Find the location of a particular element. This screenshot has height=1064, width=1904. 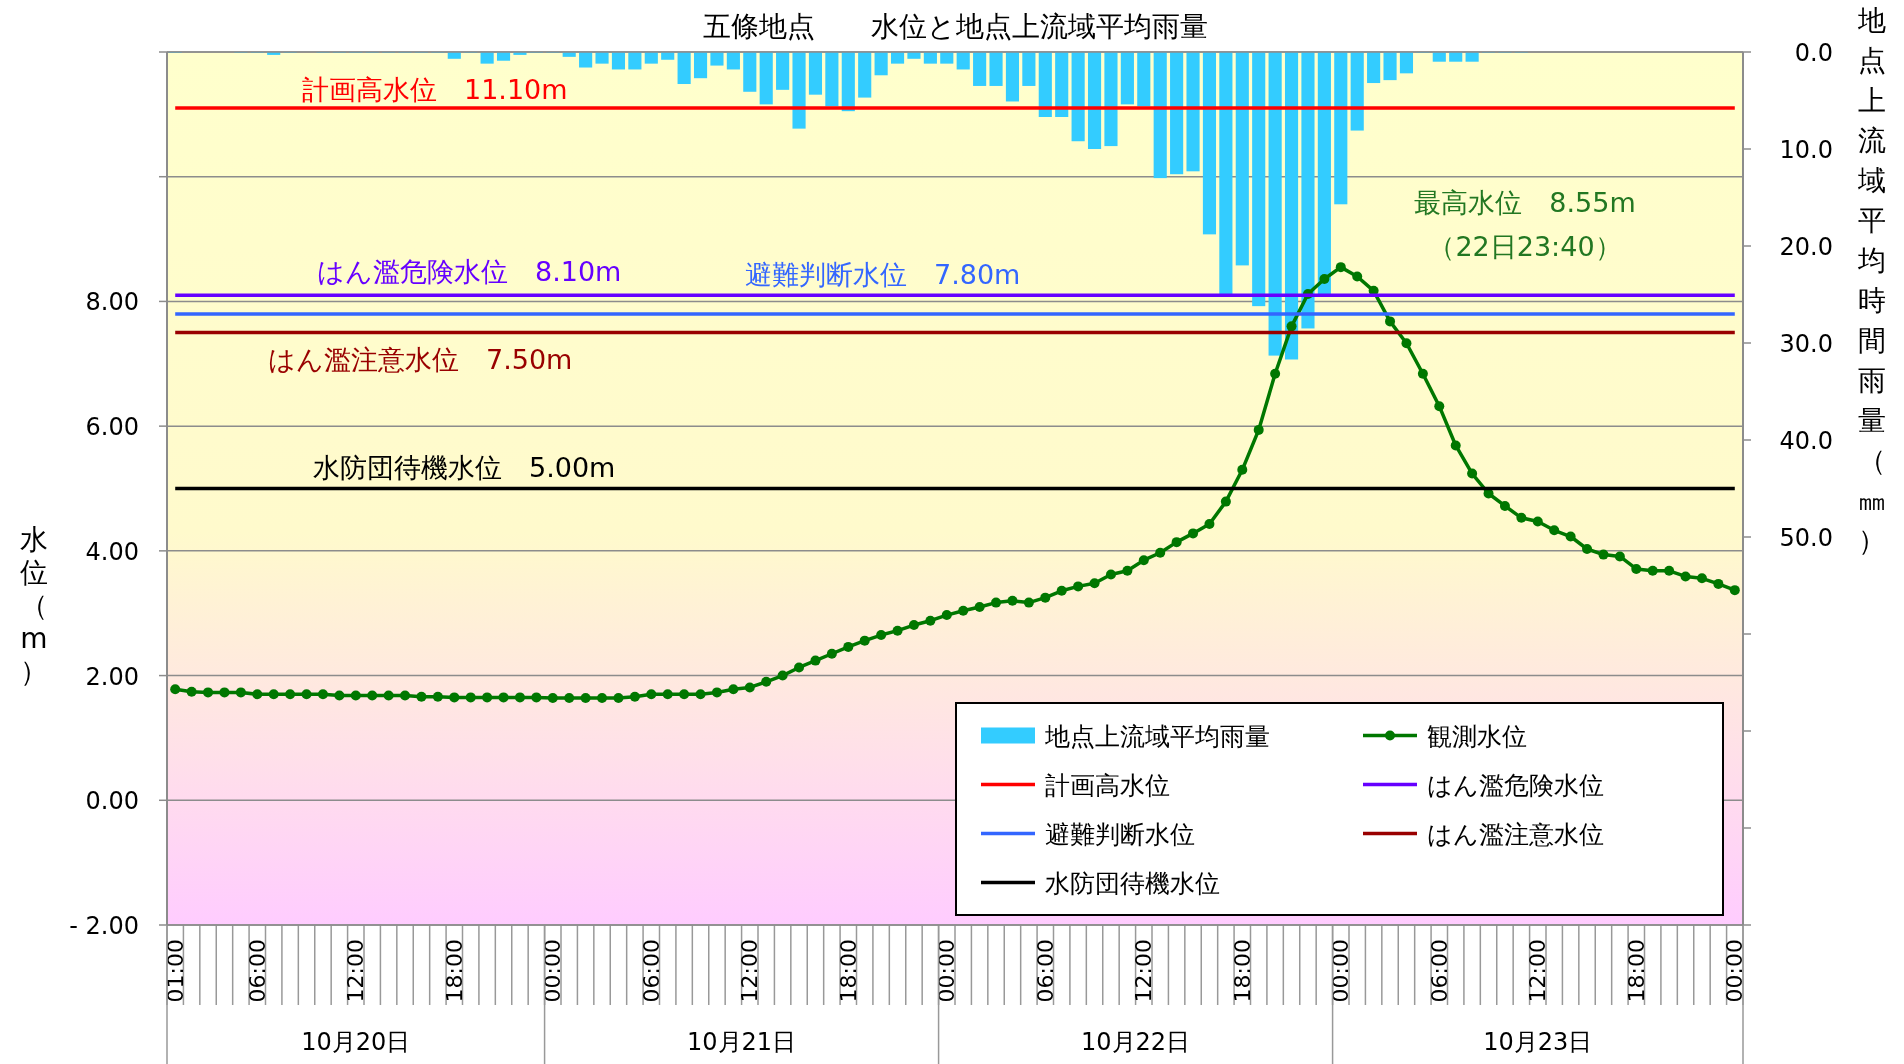

legend-label: 観測水位 is located at coordinates (1477, 736).